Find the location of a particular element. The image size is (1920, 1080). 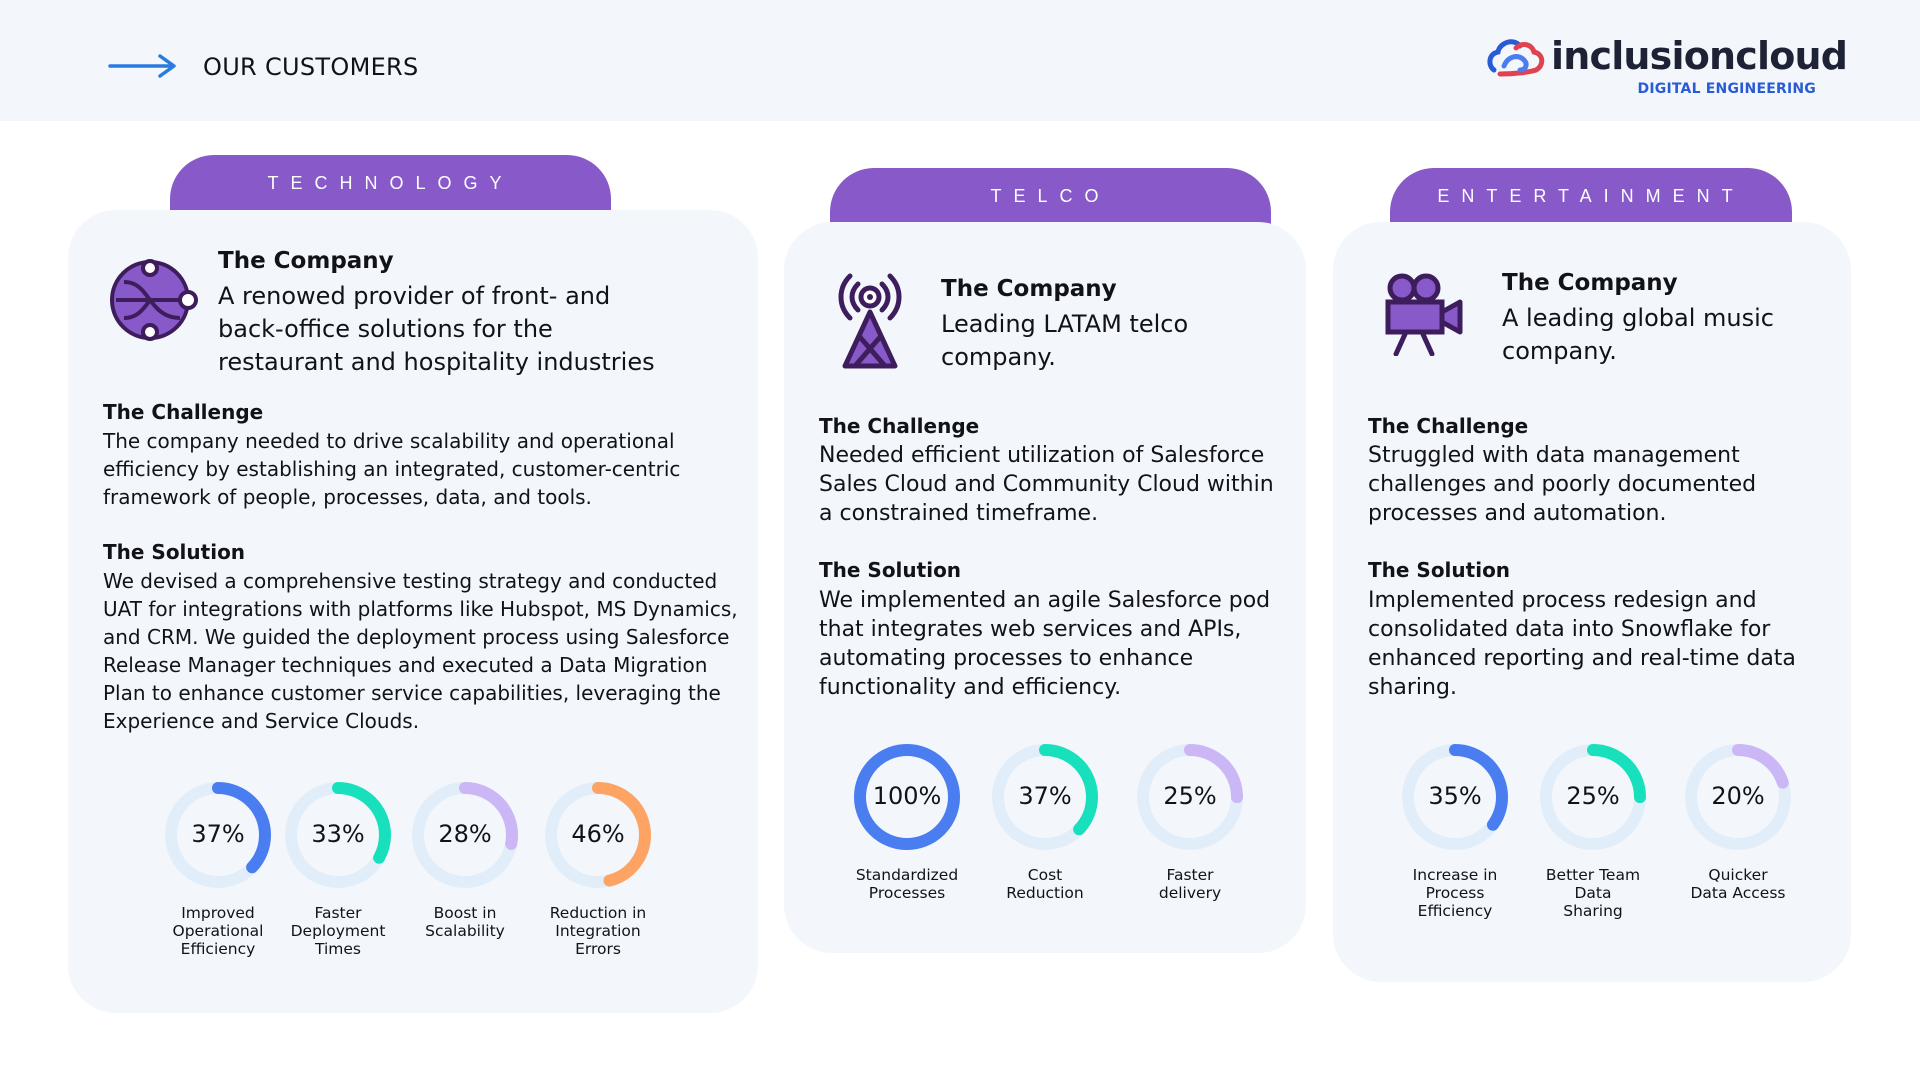

company-description: A leading global music company. is located at coordinates (1638, 334).